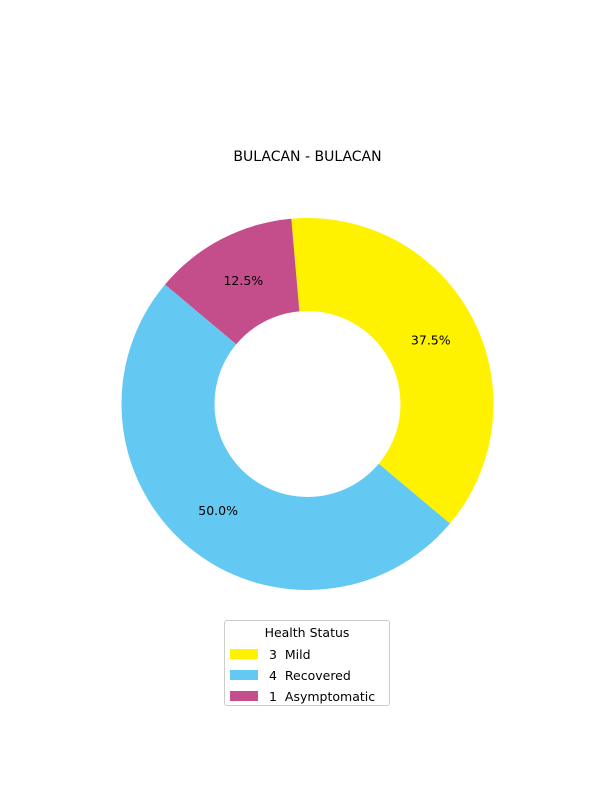 Image resolution: width=600 pixels, height=800 pixels. I want to click on legend-label-asymptomatic: 1 Asymptomatic, so click(322, 696).